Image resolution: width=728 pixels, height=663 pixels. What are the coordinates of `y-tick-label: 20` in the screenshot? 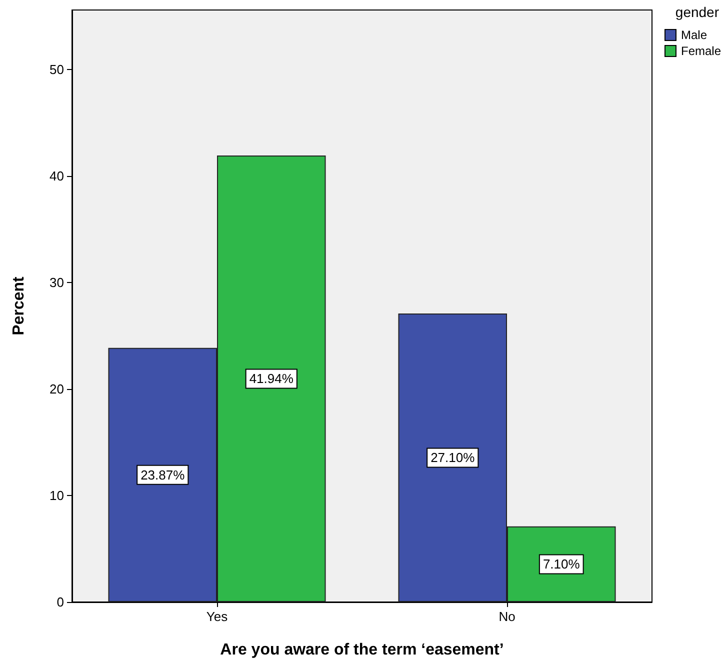 It's located at (57, 389).